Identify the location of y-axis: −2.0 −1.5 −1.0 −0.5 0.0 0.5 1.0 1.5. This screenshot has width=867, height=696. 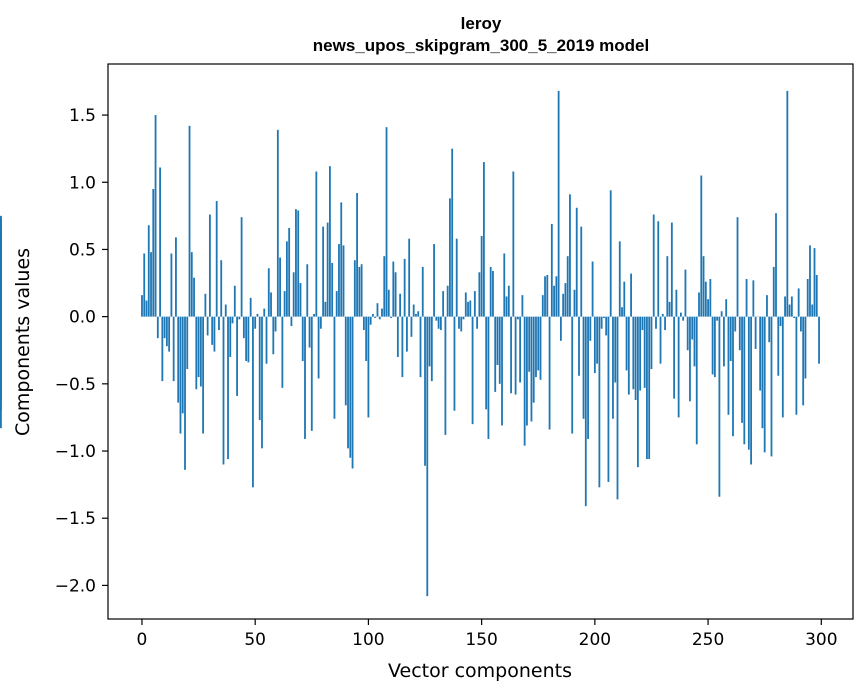
(81, 351).